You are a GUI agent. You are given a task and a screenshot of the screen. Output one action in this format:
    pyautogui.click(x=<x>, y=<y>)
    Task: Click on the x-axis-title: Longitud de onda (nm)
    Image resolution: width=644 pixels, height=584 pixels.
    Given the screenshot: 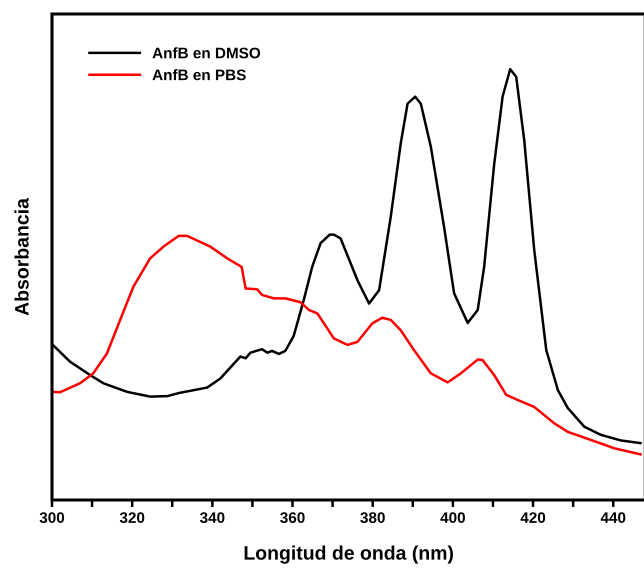 What is the action you would take?
    pyautogui.click(x=348, y=554)
    